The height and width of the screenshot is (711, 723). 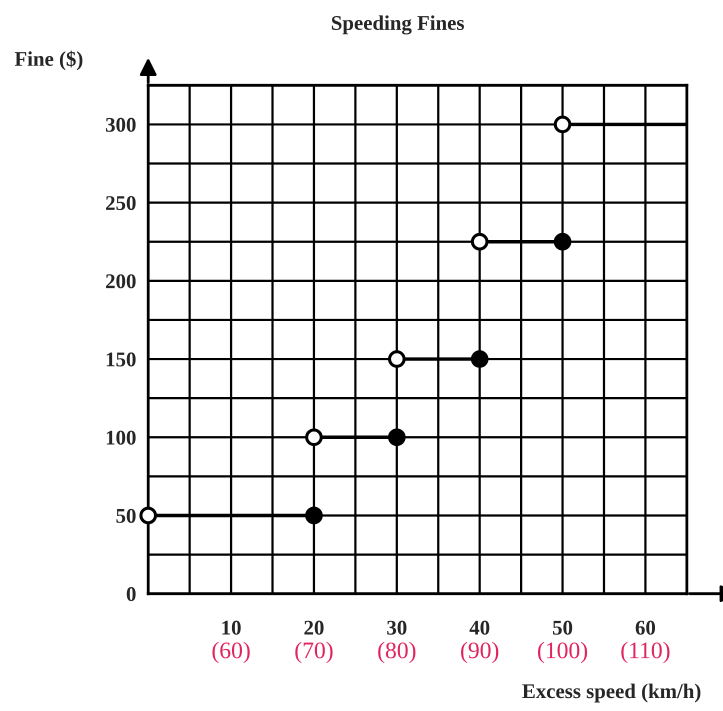 What do you see at coordinates (121, 281) in the screenshot?
I see `y-tick-label: 200` at bounding box center [121, 281].